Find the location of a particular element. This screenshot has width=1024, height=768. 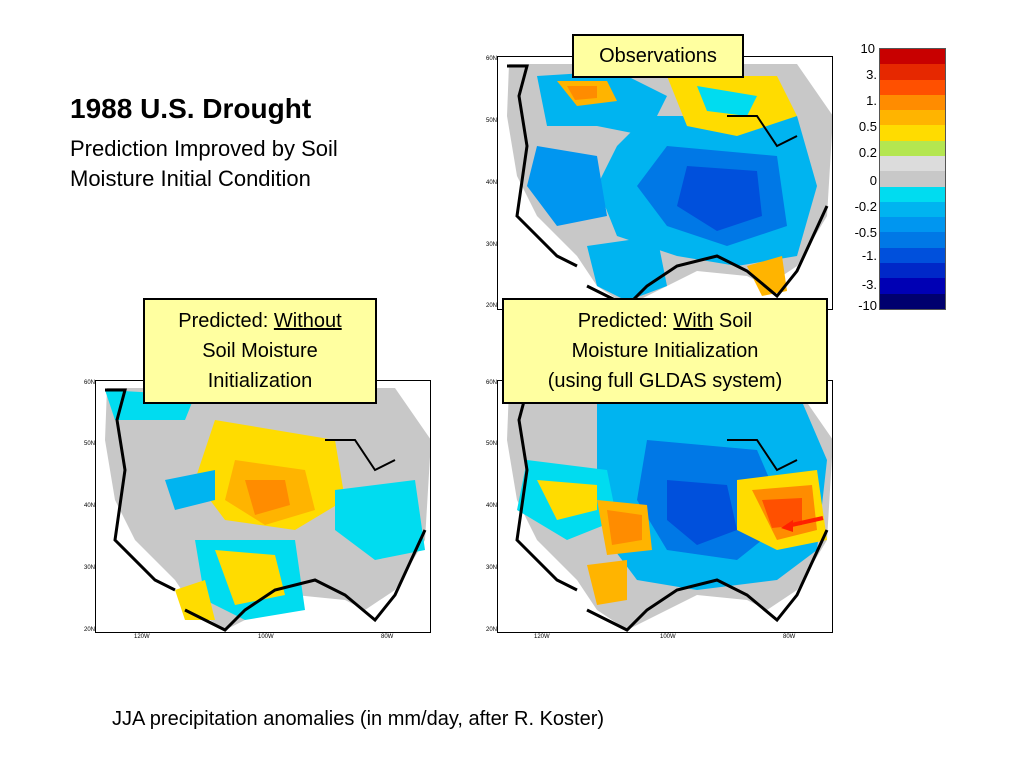

map-with-field is located at coordinates (665, 506).